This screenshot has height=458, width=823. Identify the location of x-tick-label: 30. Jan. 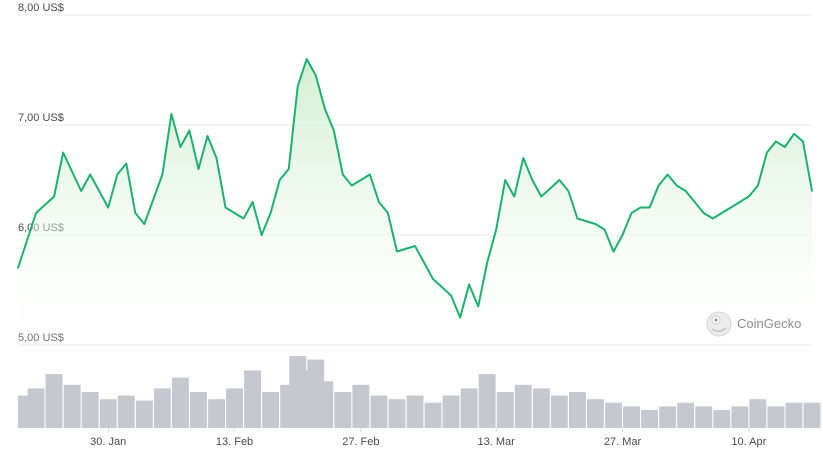
(108, 442).